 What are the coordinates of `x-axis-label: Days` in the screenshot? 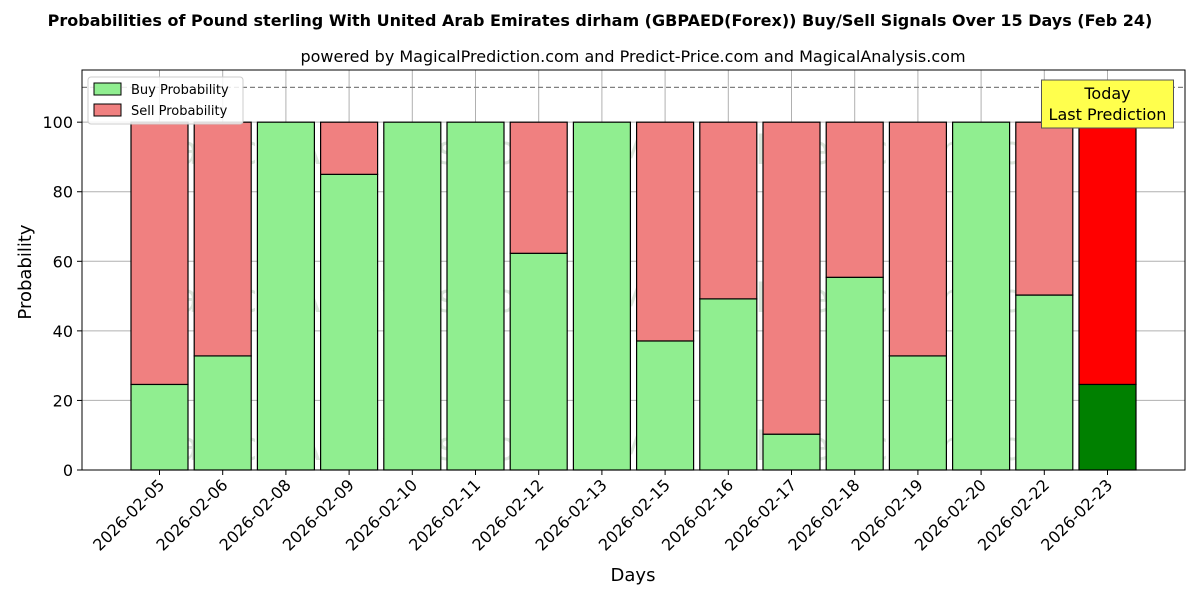 It's located at (633, 575).